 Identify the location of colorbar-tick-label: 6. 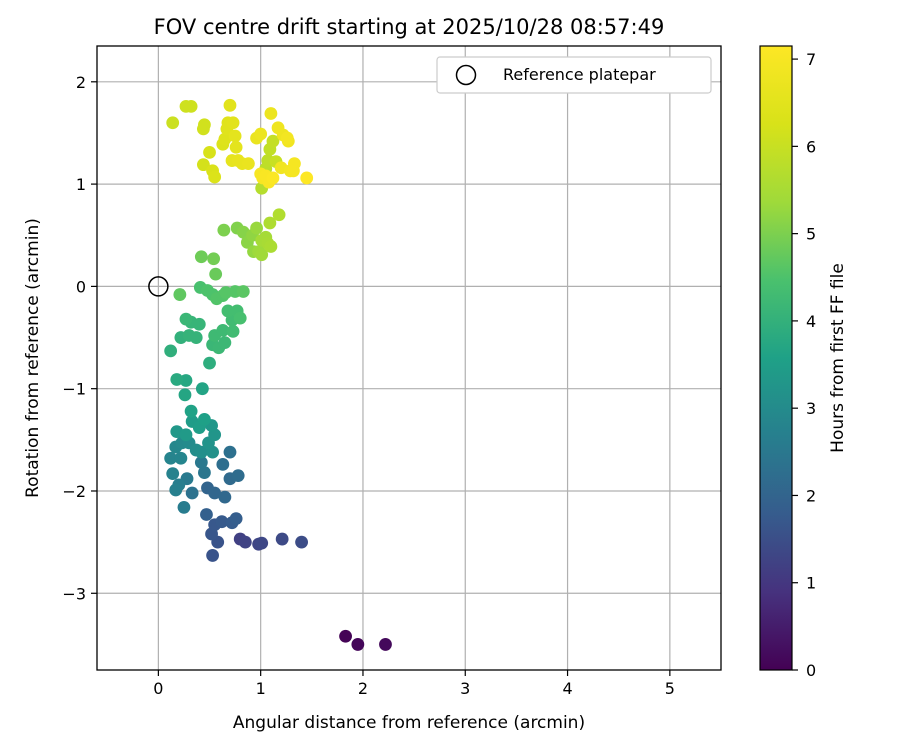
(811, 146).